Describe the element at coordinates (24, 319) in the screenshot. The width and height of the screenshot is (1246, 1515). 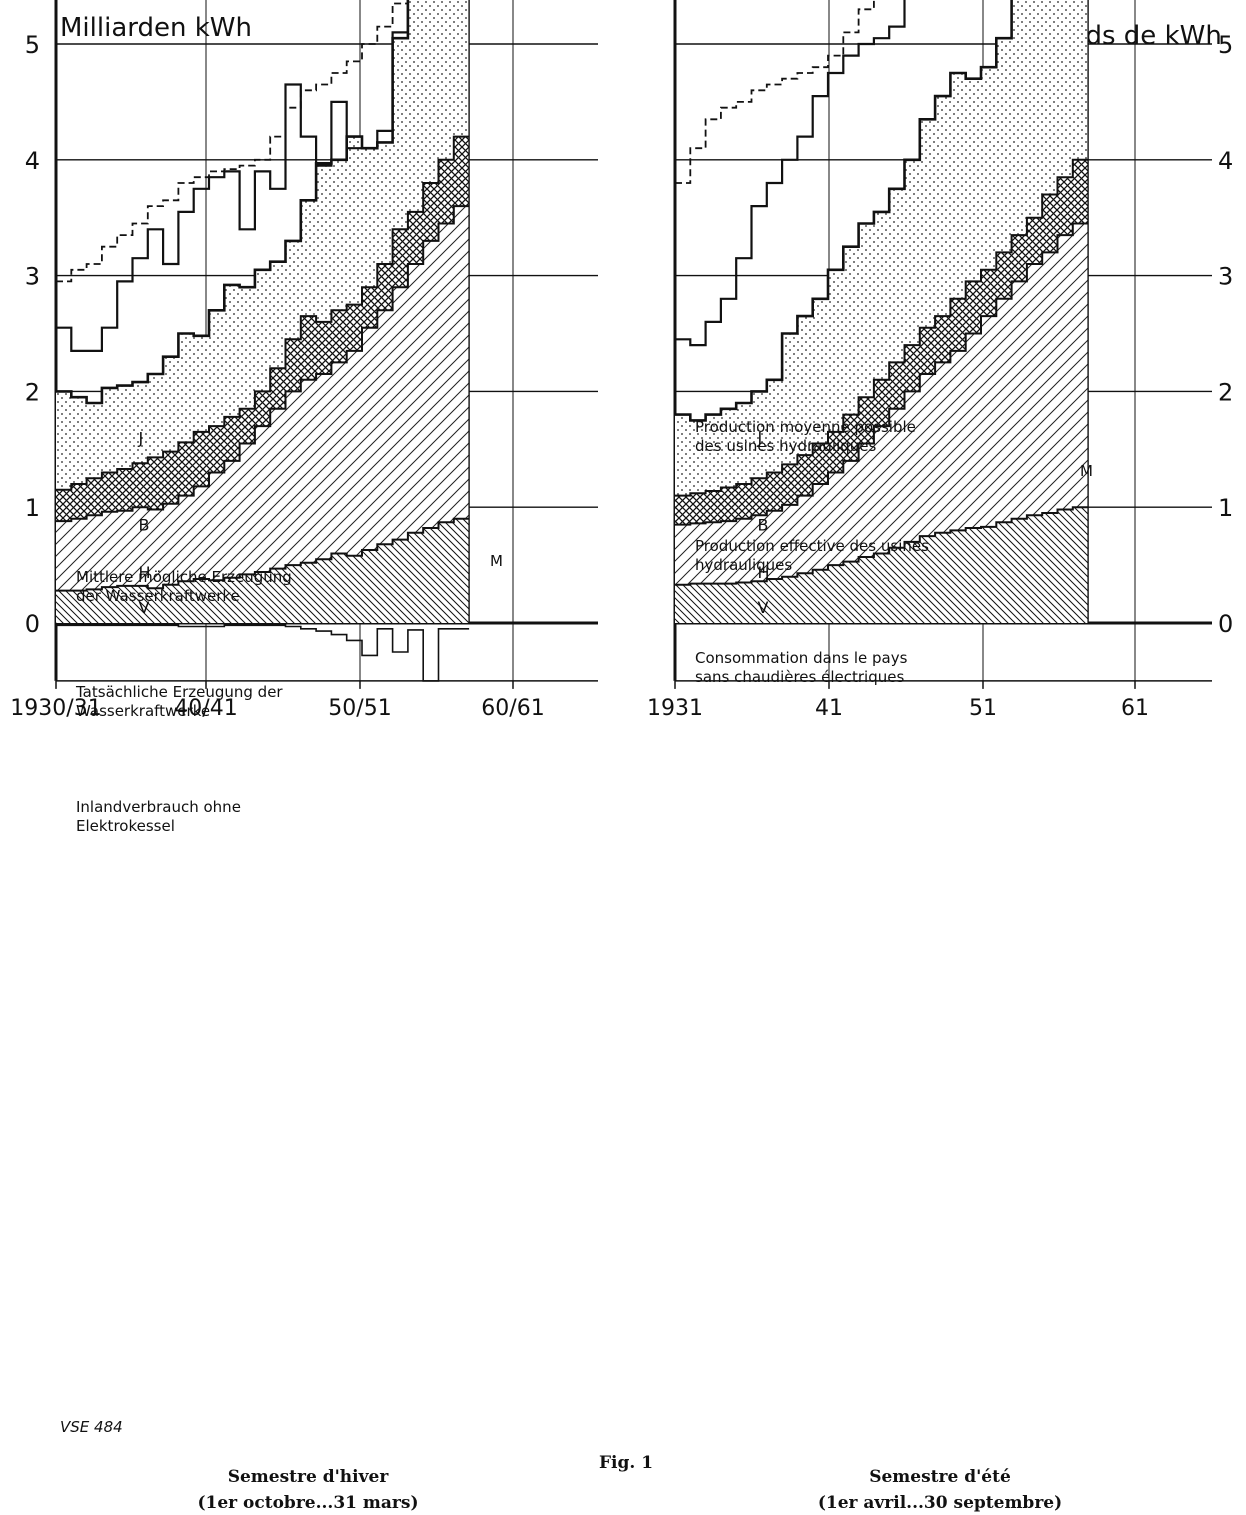
I see `winter-y-ticks: 01234567891011` at that location.